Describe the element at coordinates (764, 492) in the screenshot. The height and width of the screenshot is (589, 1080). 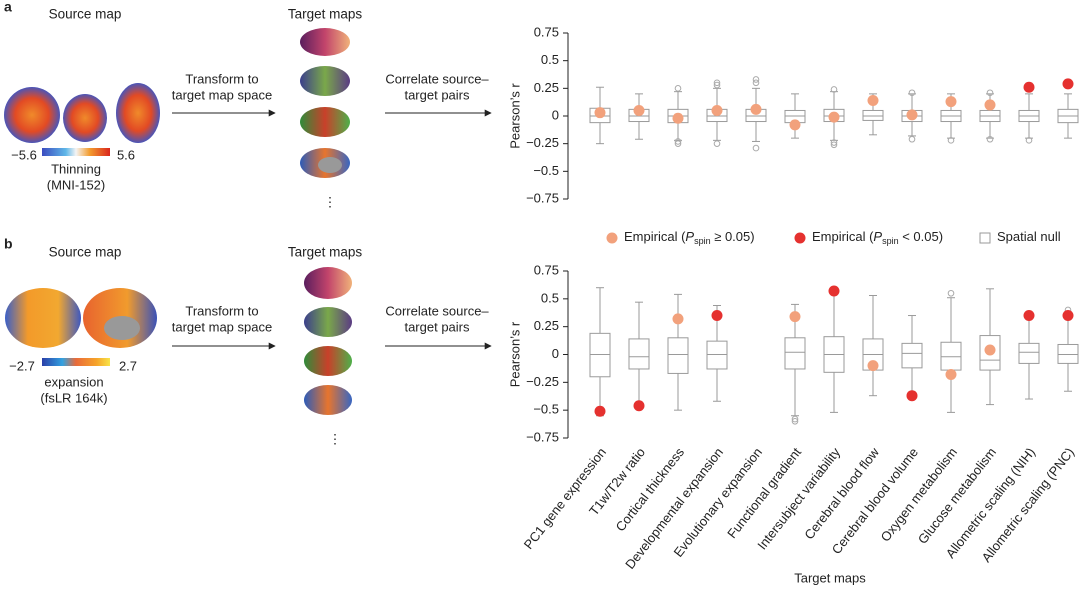
I see `x-tick-label: Functional gradient` at that location.